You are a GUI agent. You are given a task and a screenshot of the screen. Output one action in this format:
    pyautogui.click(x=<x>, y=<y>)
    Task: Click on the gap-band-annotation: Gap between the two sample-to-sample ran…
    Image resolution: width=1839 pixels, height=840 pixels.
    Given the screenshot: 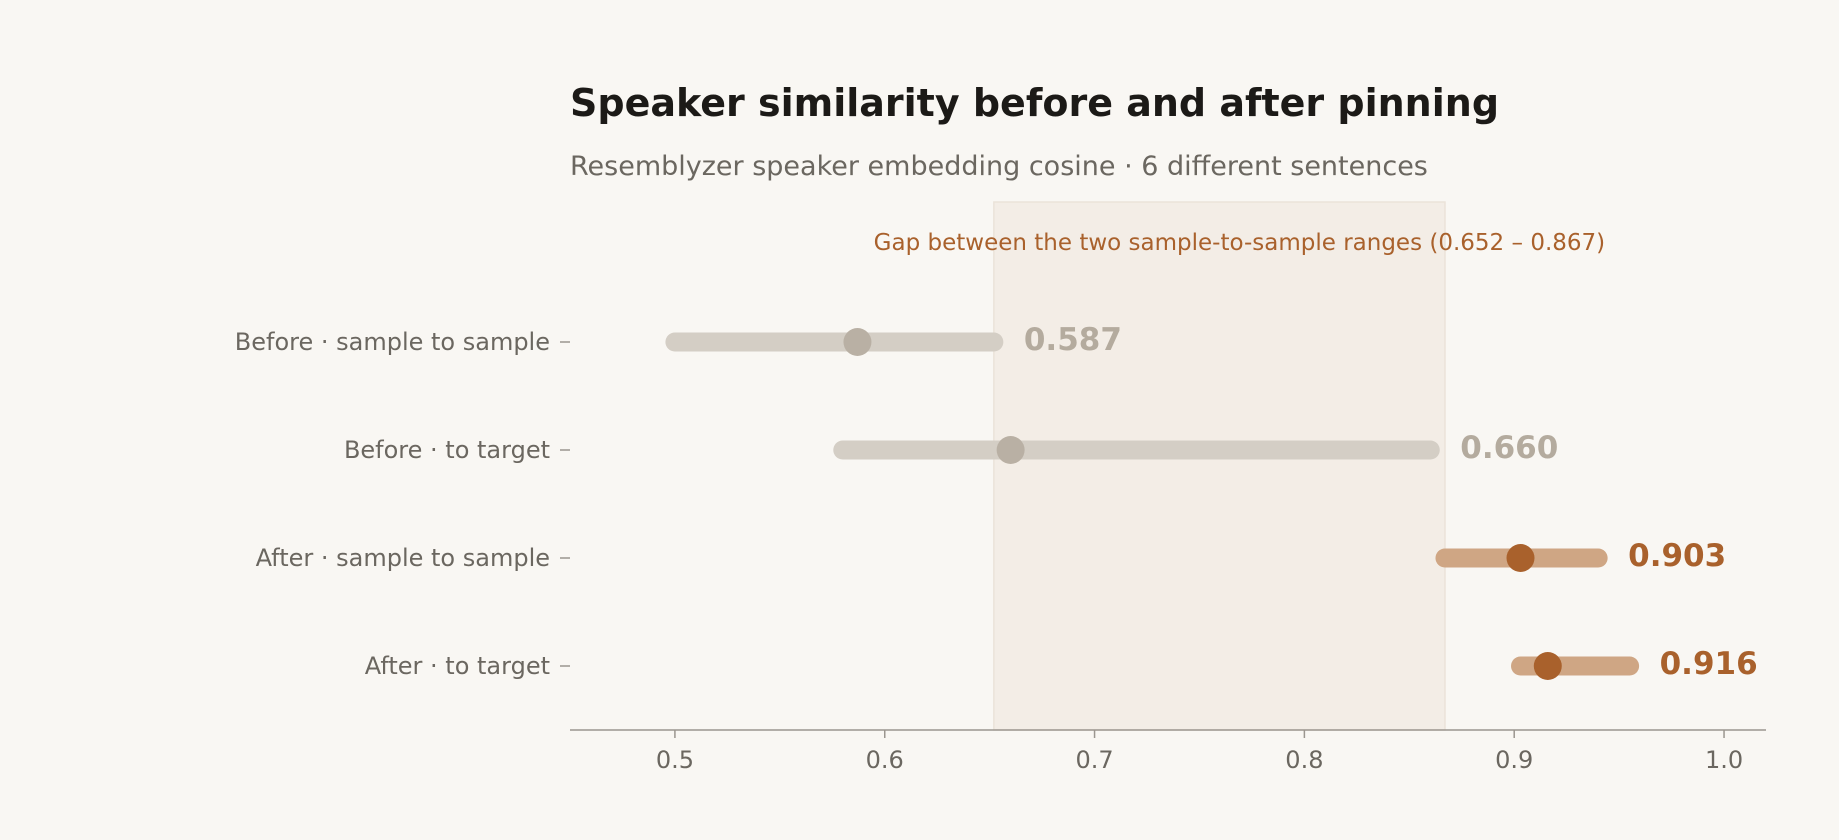 What is the action you would take?
    pyautogui.click(x=1239, y=243)
    